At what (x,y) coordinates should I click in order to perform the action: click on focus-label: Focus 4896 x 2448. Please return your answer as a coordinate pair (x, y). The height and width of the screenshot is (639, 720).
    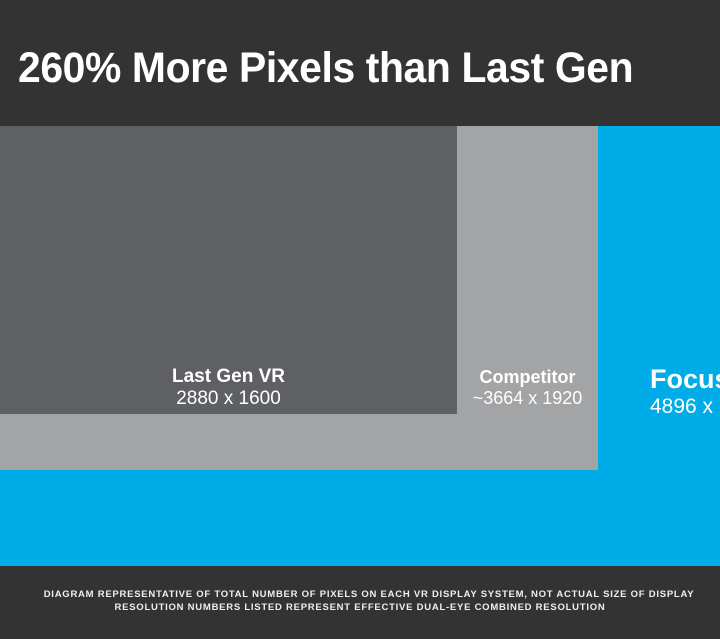
    Looking at the image, I should click on (659, 392).